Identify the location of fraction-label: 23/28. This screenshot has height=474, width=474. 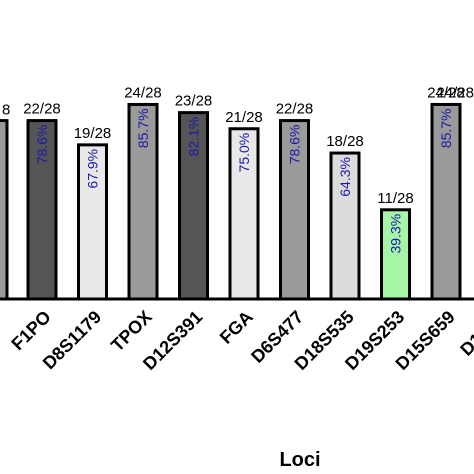
(194, 101).